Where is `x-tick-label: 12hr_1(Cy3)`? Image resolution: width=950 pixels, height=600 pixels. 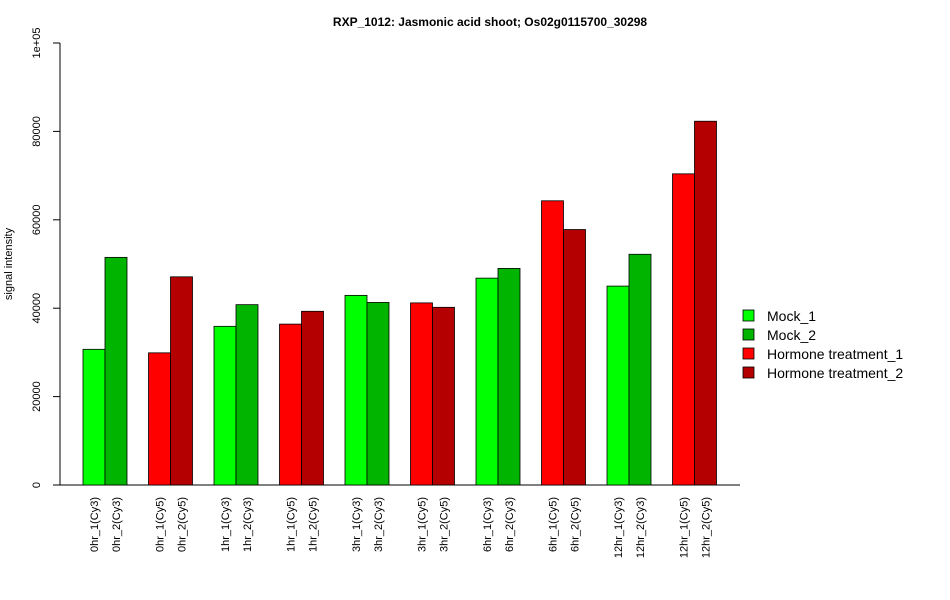
x-tick-label: 12hr_1(Cy3) is located at coordinates (619, 527).